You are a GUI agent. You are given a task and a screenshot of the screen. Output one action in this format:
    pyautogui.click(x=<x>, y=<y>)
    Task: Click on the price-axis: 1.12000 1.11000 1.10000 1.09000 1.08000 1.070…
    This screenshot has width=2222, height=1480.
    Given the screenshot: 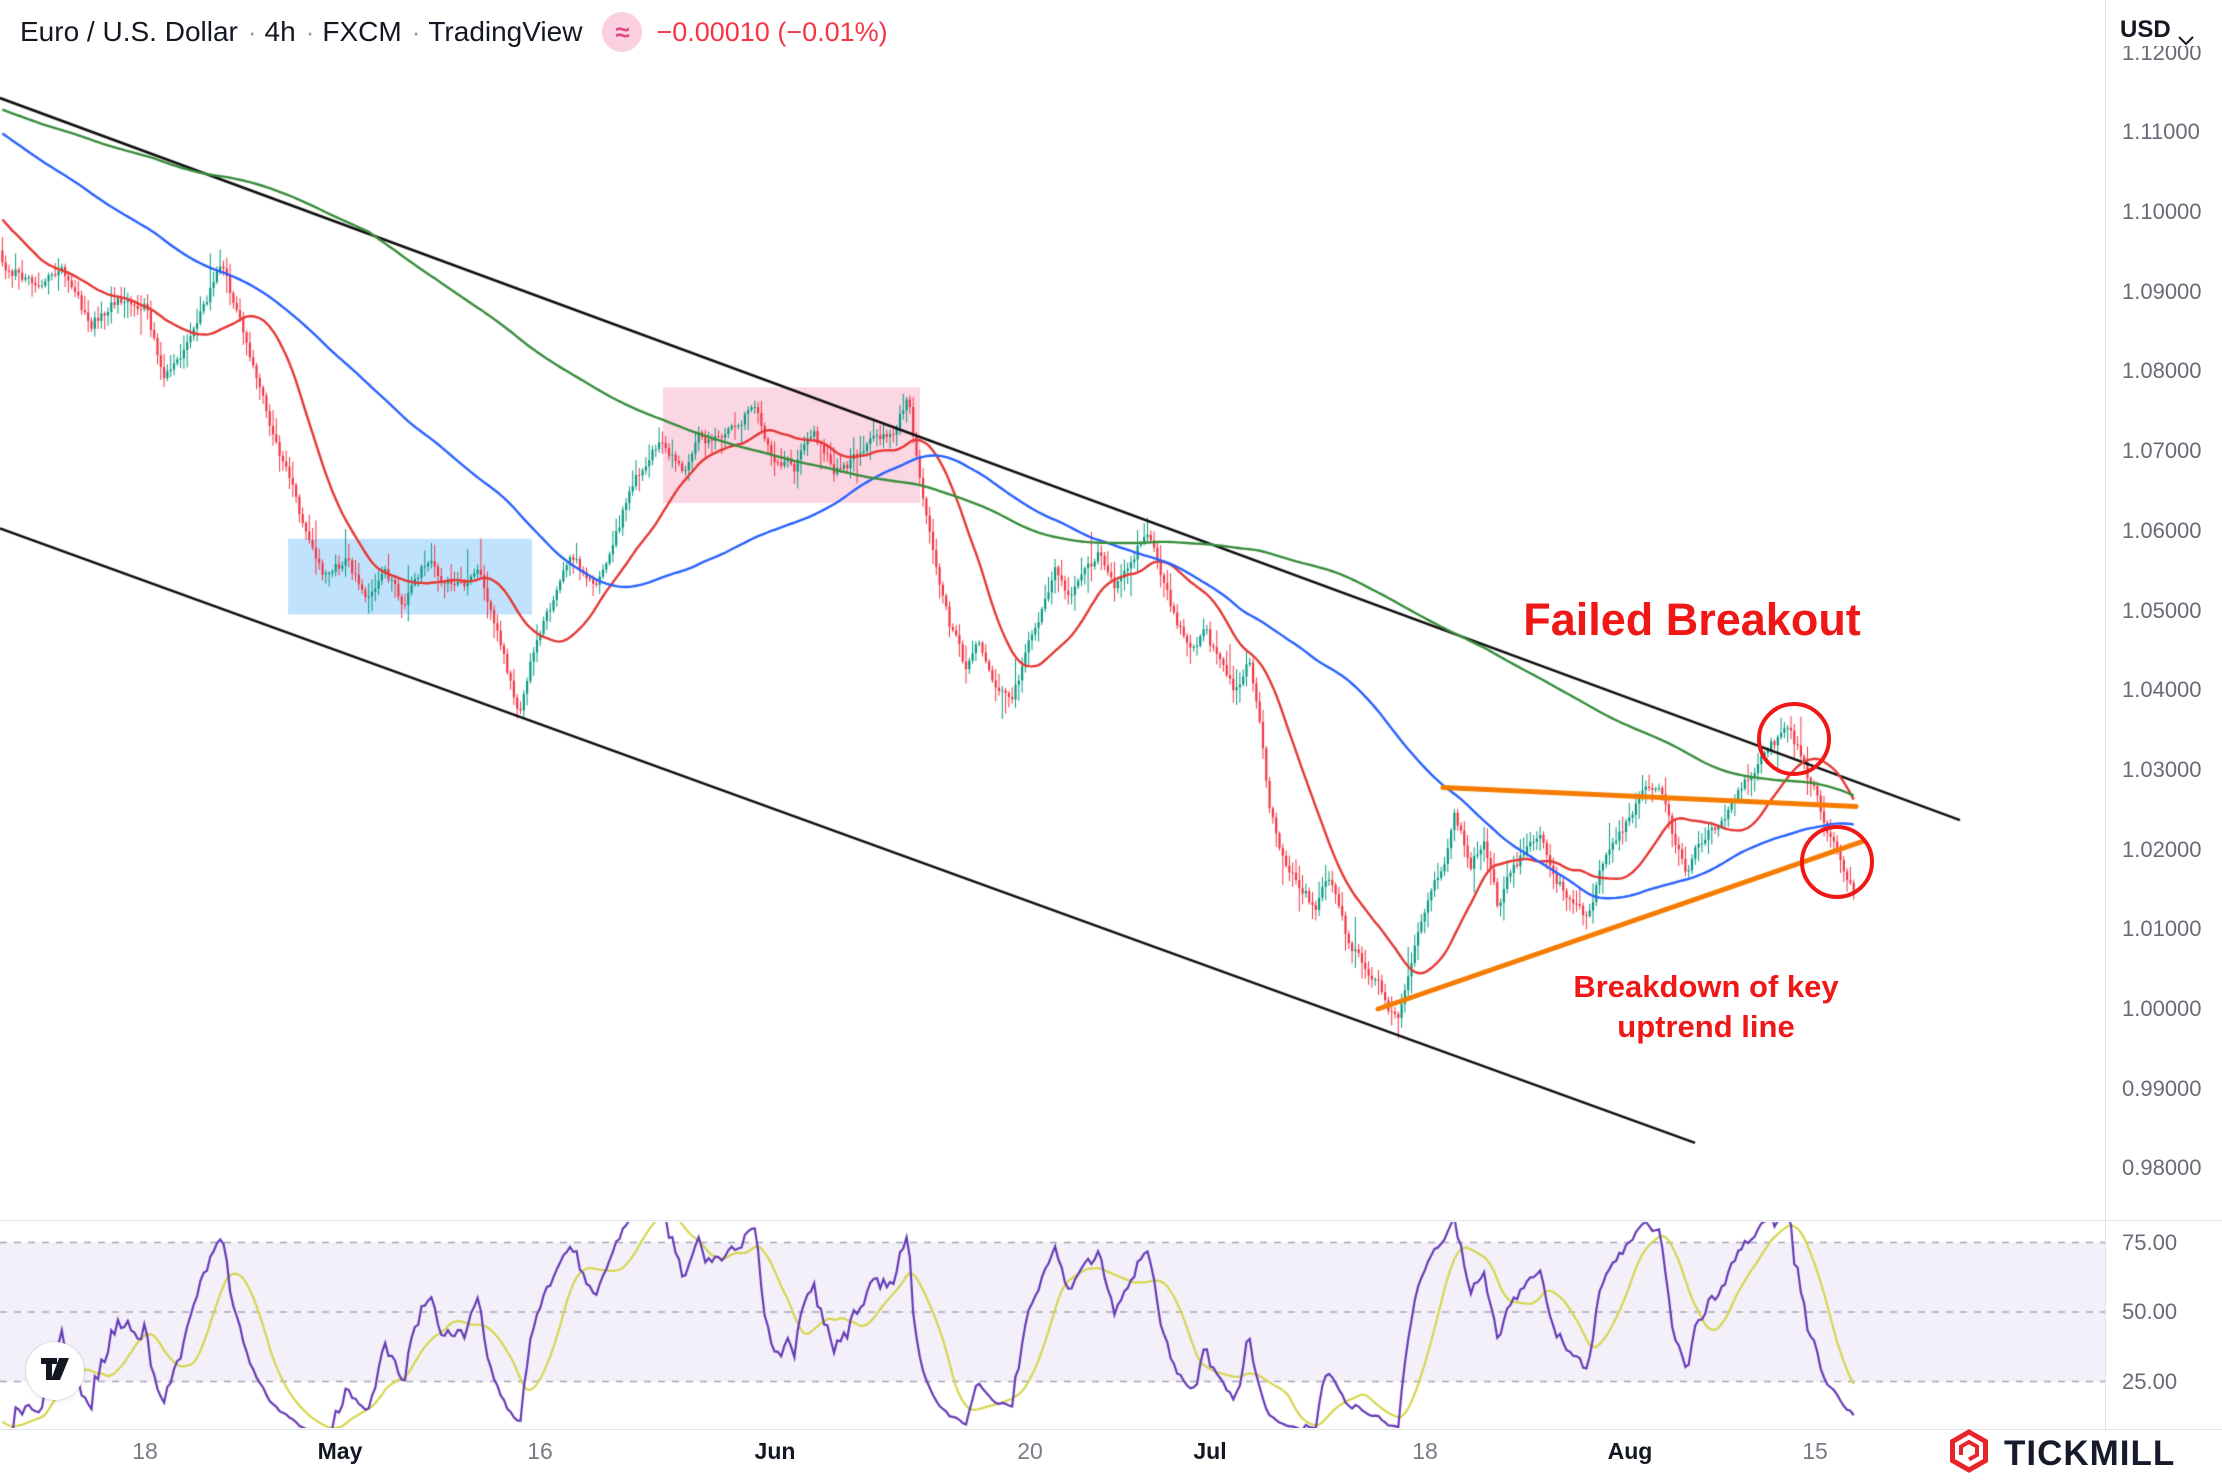 What is the action you would take?
    pyautogui.click(x=2164, y=714)
    